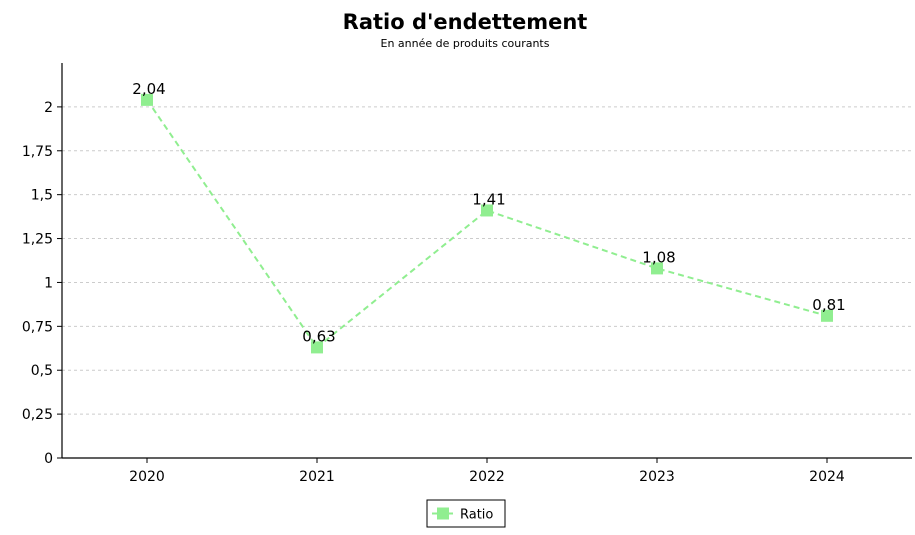  Describe the element at coordinates (488, 199) in the screenshot. I see `data-label: 1,41` at that location.